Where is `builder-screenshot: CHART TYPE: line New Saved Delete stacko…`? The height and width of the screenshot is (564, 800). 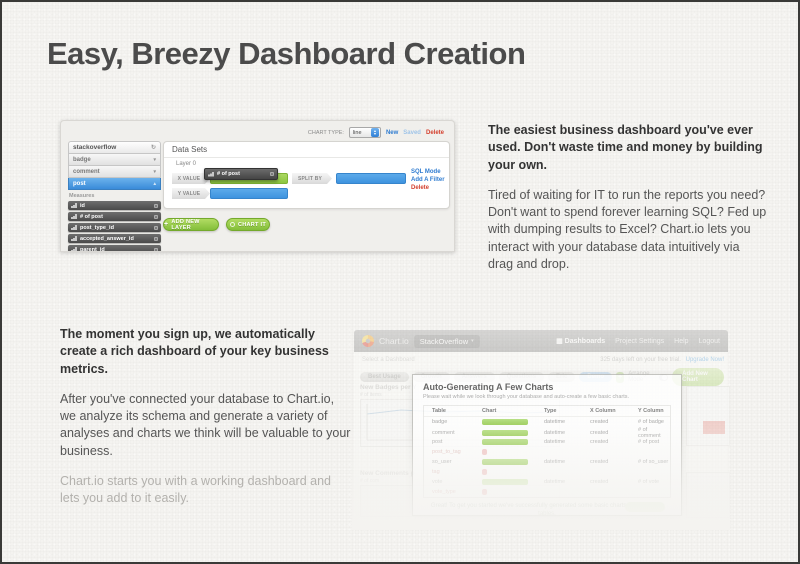 builder-screenshot: CHART TYPE: line New Saved Delete stacko… is located at coordinates (257, 186).